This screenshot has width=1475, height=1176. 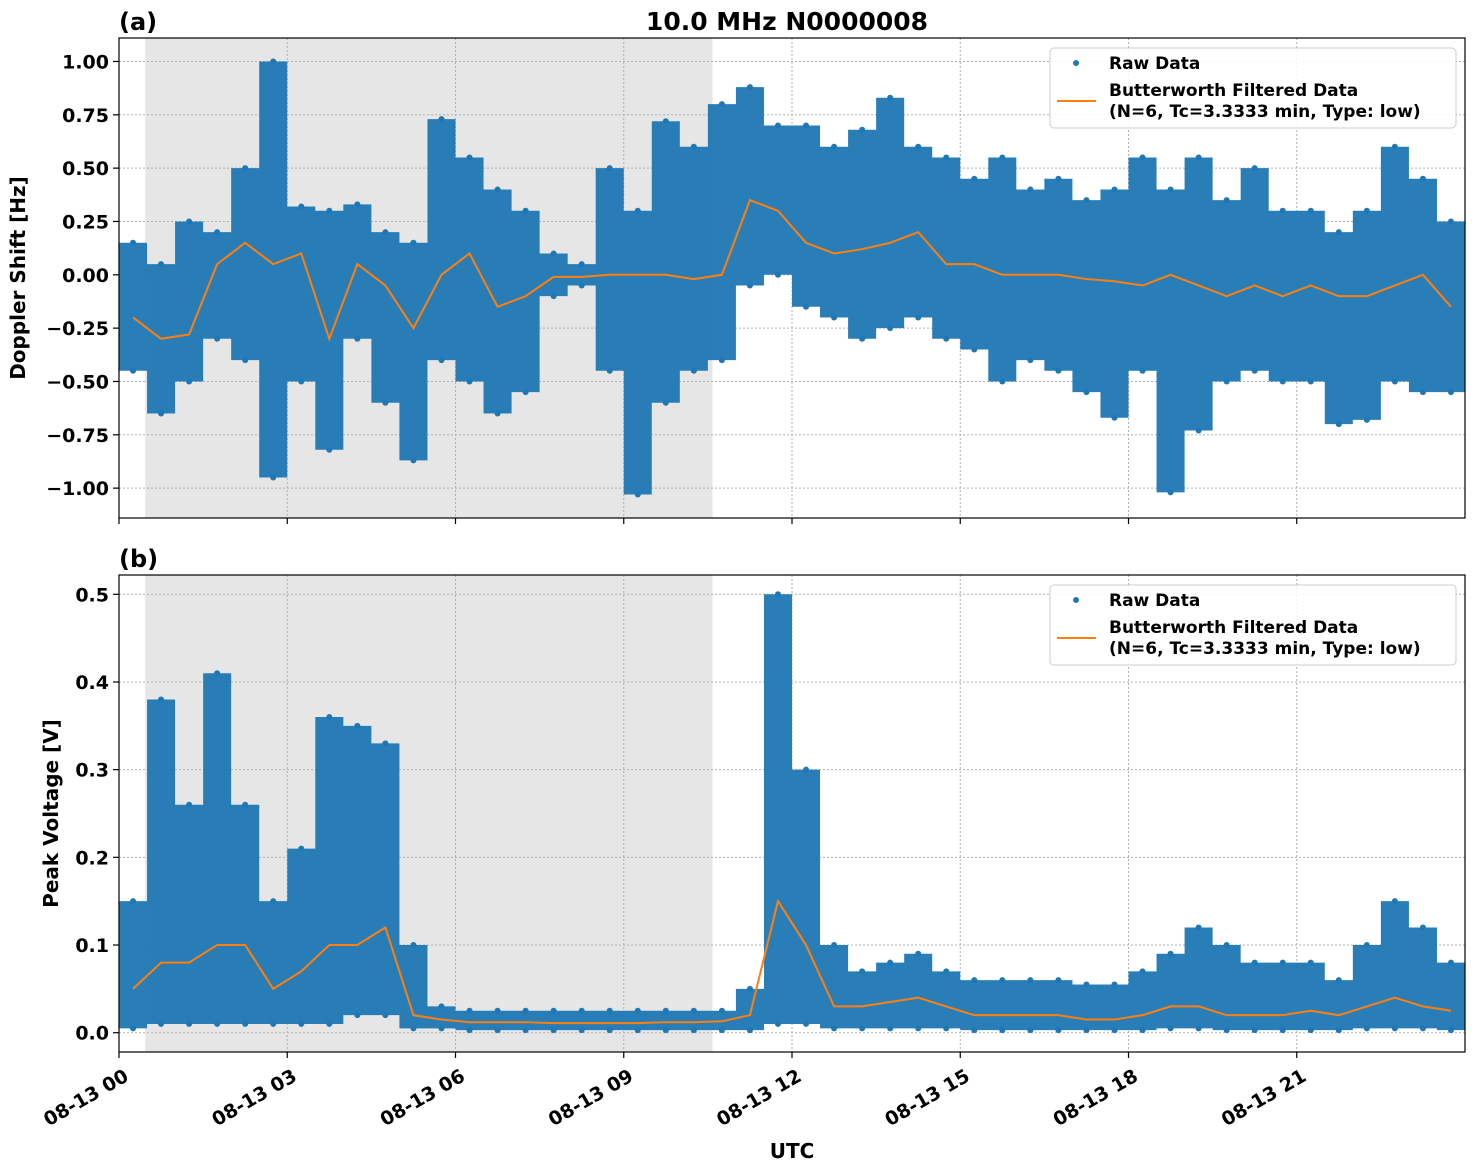 What do you see at coordinates (423, 1098) in the screenshot?
I see `x-tick-label: 08-13 06` at bounding box center [423, 1098].